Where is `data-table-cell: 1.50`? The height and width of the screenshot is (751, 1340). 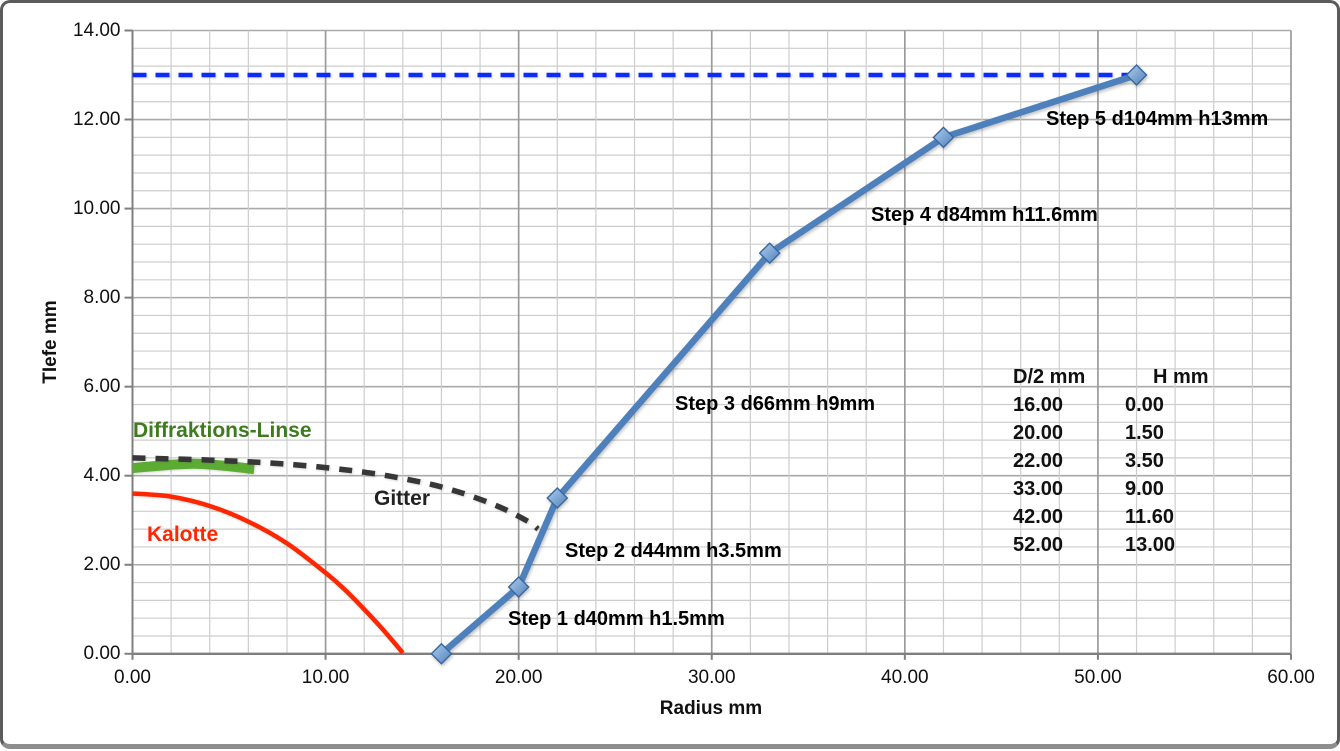
data-table-cell: 1.50 is located at coordinates (1144, 433).